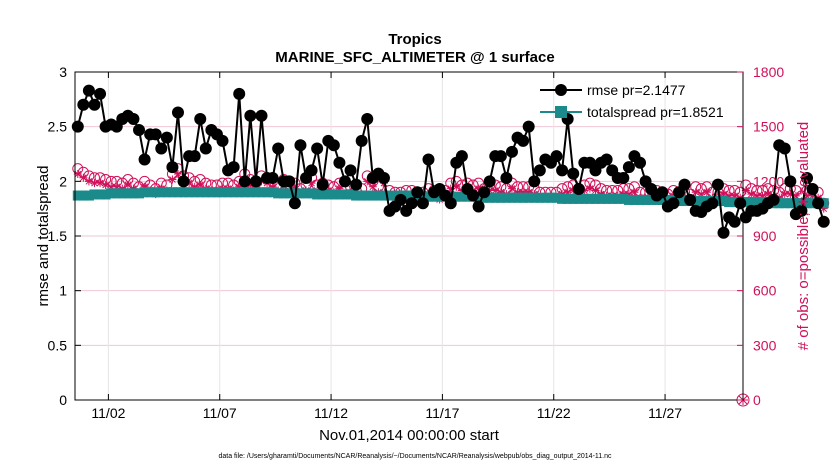  What do you see at coordinates (768, 181) in the screenshot?
I see `y2-tick-label: 1200` at bounding box center [768, 181].